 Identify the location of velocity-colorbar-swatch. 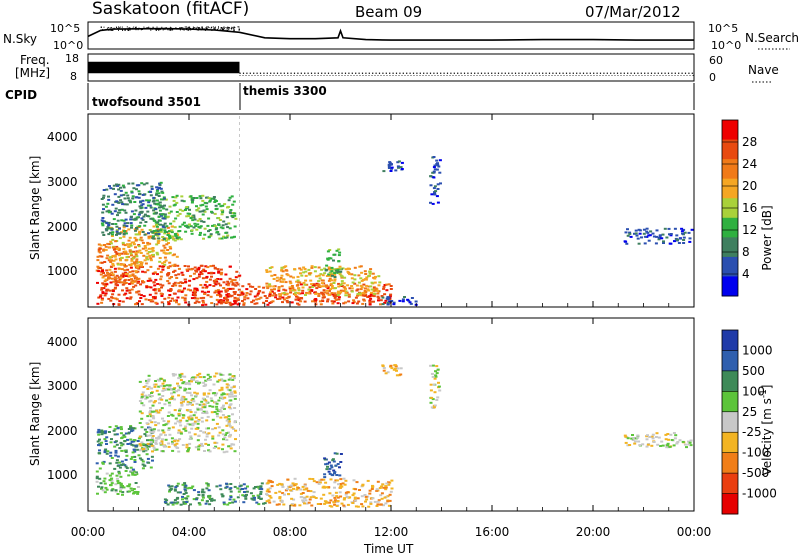
(730, 422).